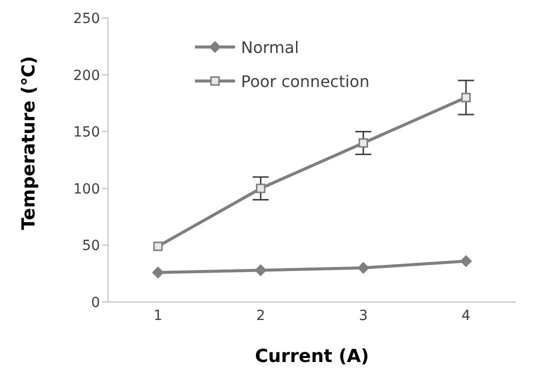 Image resolution: width=544 pixels, height=390 pixels. I want to click on legend-label: Poor connection, so click(305, 81).